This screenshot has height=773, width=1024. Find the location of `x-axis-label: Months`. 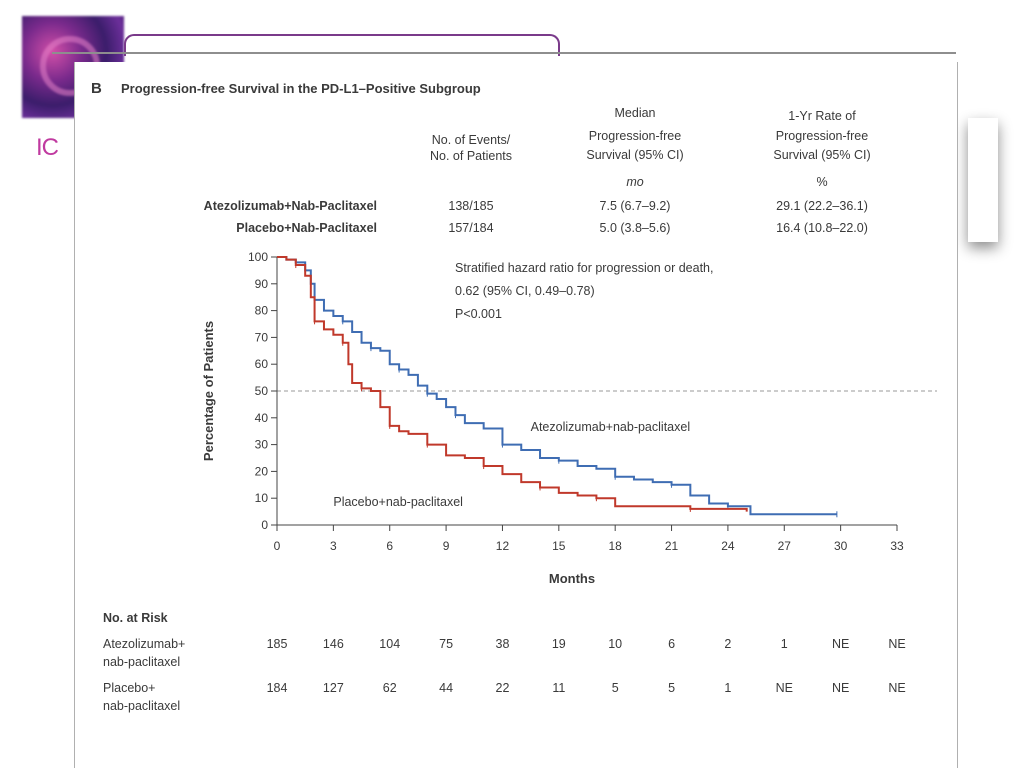

x-axis-label: Months is located at coordinates (572, 578).